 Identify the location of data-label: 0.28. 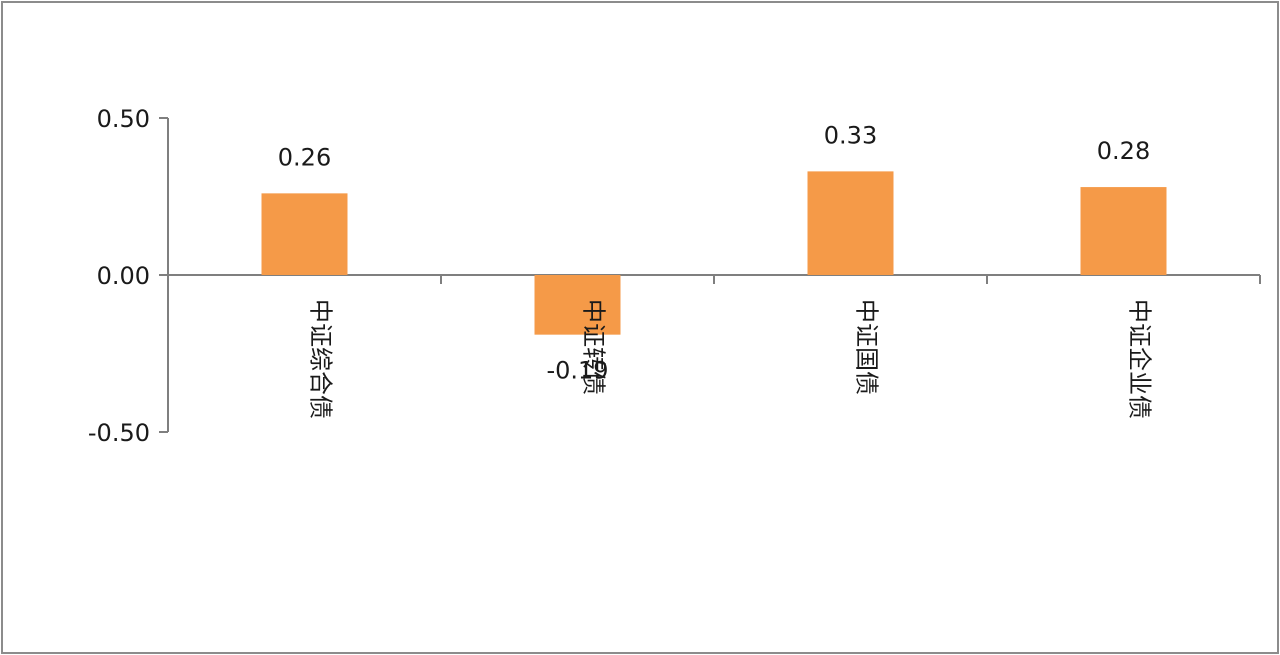
(1123, 151).